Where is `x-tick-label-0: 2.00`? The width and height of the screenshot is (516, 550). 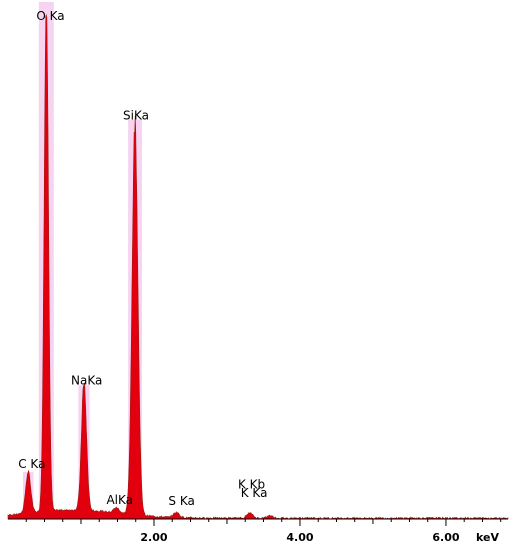 x-tick-label-0: 2.00 is located at coordinates (153, 537).